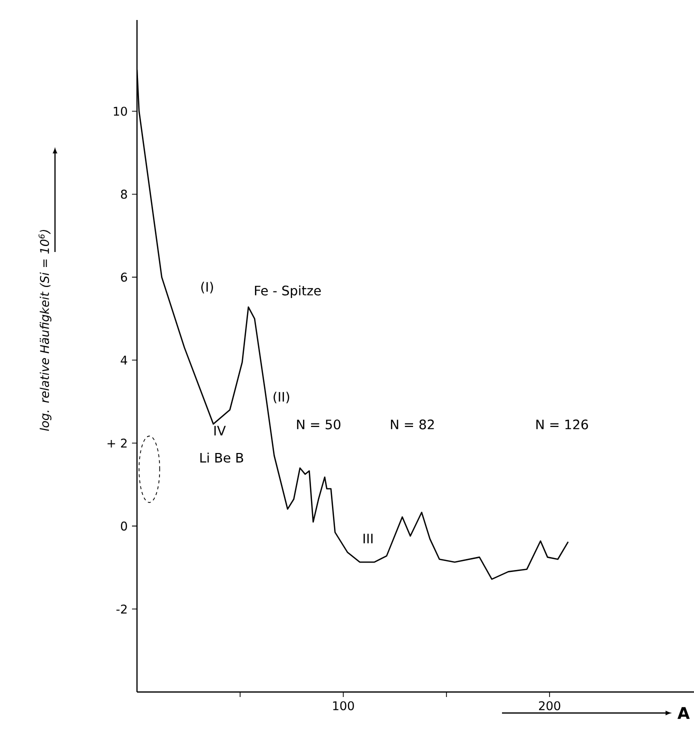 The image size is (694, 729). Describe the element at coordinates (123, 194) in the screenshot. I see `y-tick-label: 8` at that location.